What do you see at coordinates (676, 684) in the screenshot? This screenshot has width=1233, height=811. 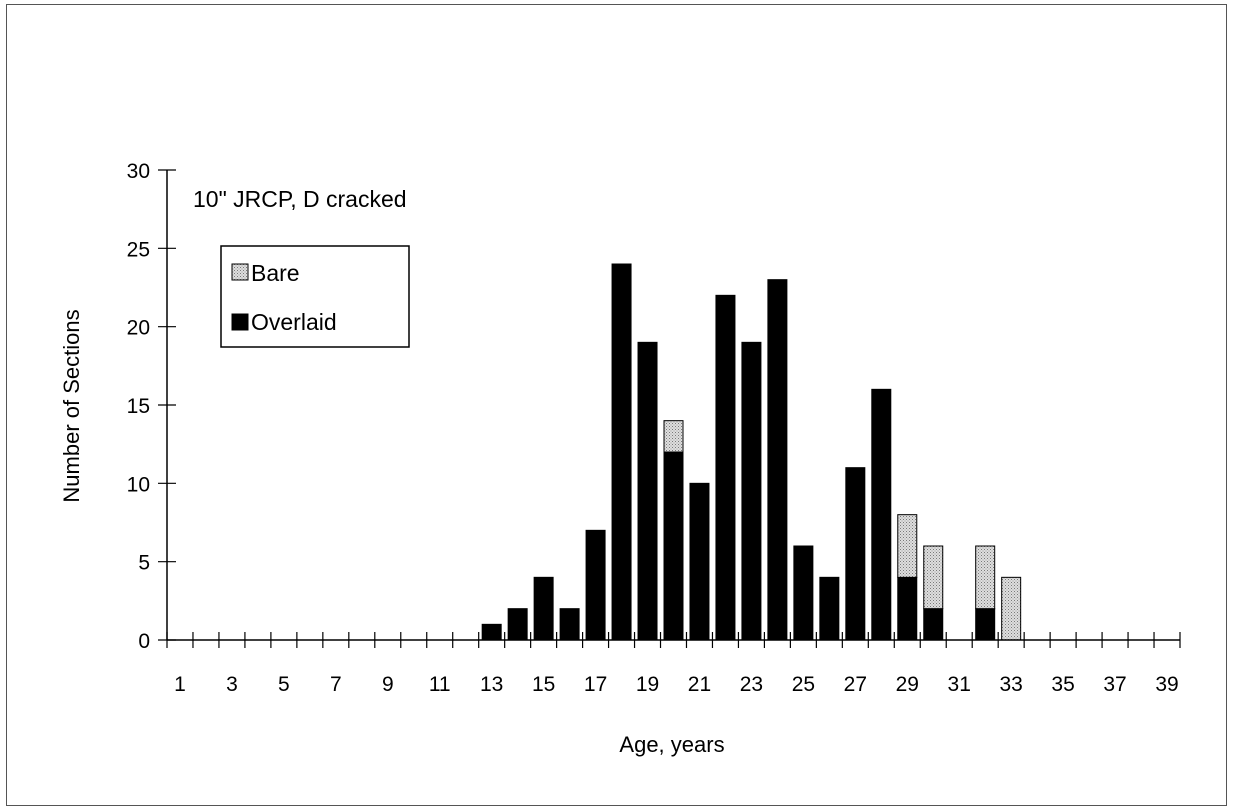 I see `x-tick-labels: 1 3 5 7 9 11 13 15 17 19 21 23 25 27 29 31 33 35 37 39` at bounding box center [676, 684].